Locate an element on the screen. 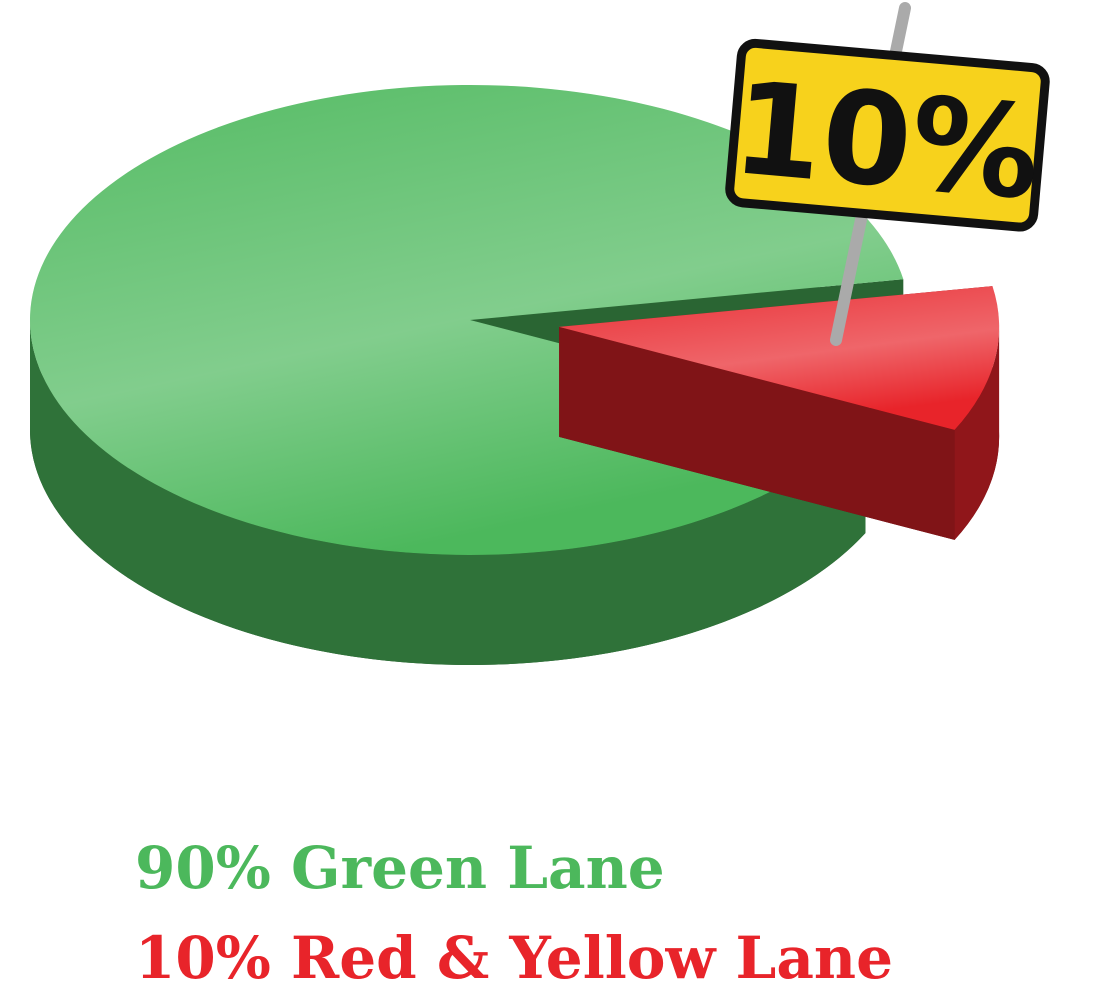 Image resolution: width=1109 pixels, height=1002 pixels. legend-entry: 90% Green Lane is located at coordinates (400, 868).